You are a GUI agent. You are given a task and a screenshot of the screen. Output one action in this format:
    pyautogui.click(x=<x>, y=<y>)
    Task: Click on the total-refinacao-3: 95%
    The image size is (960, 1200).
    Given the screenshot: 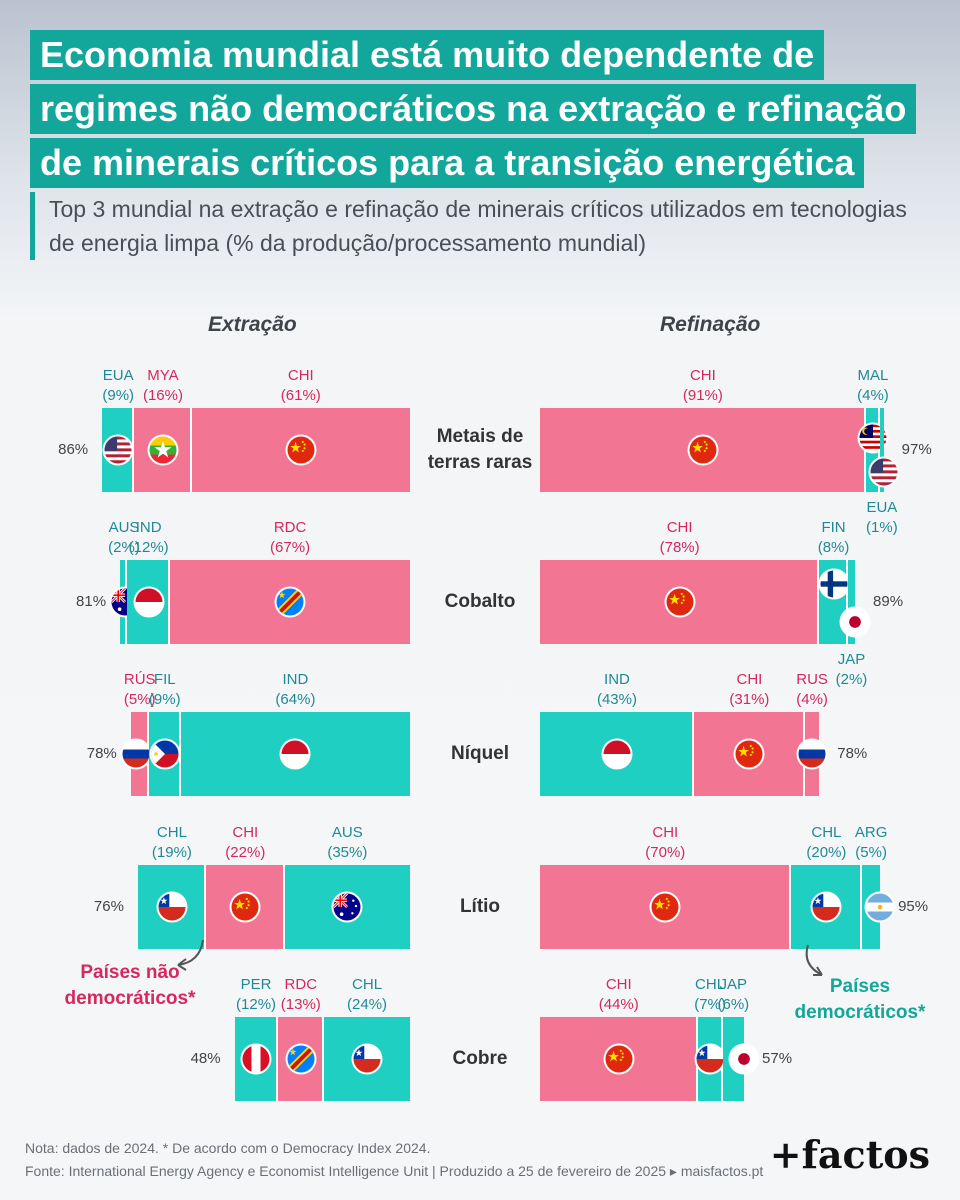 What is the action you would take?
    pyautogui.click(x=913, y=906)
    